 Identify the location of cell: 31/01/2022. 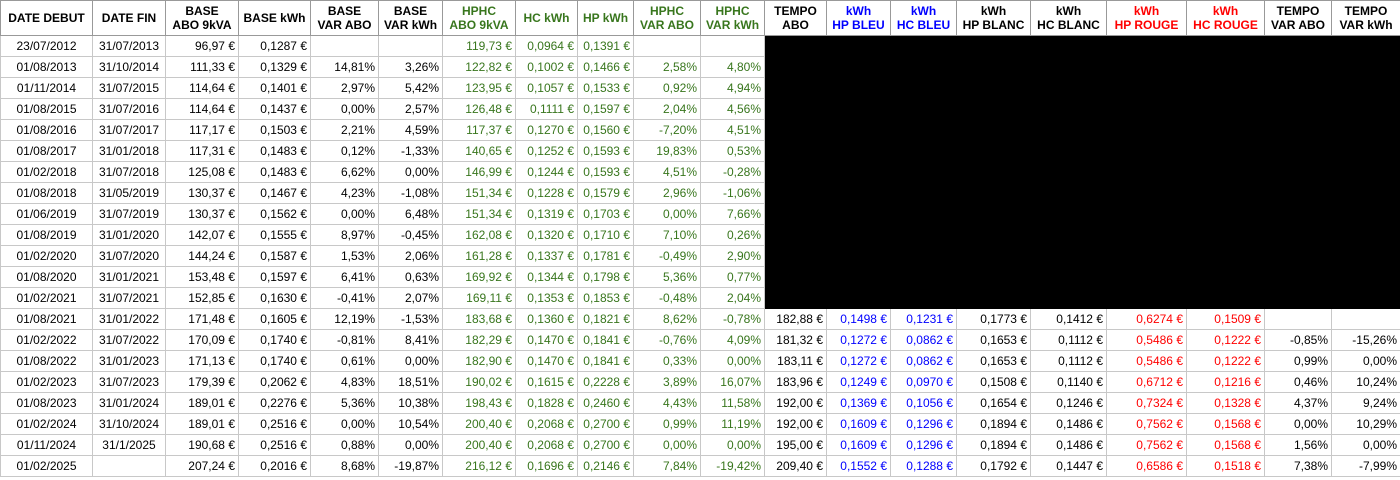
(129, 319).